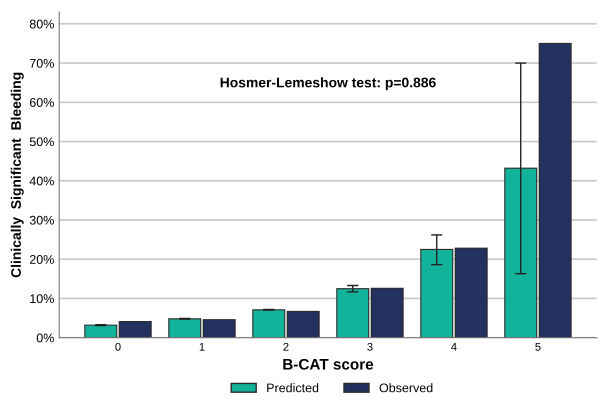 Image resolution: width=604 pixels, height=402 pixels. I want to click on y-axis-title: Clinically Significant Bleeding, so click(17, 175).